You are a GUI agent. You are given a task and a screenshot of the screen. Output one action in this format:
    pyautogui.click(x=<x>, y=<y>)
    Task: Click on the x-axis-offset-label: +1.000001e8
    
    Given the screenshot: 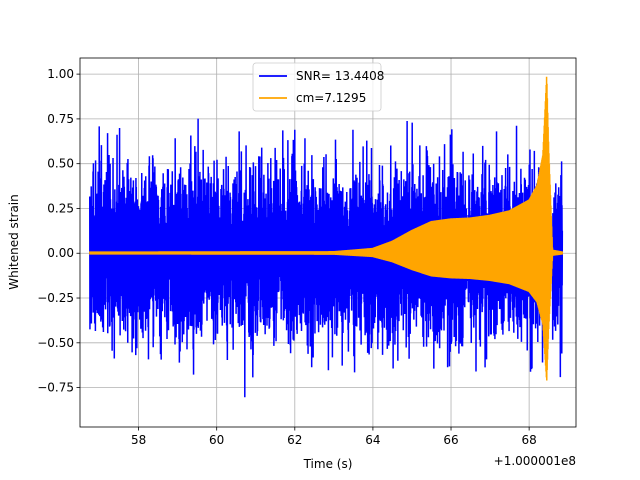 What is the action you would take?
    pyautogui.click(x=535, y=461)
    